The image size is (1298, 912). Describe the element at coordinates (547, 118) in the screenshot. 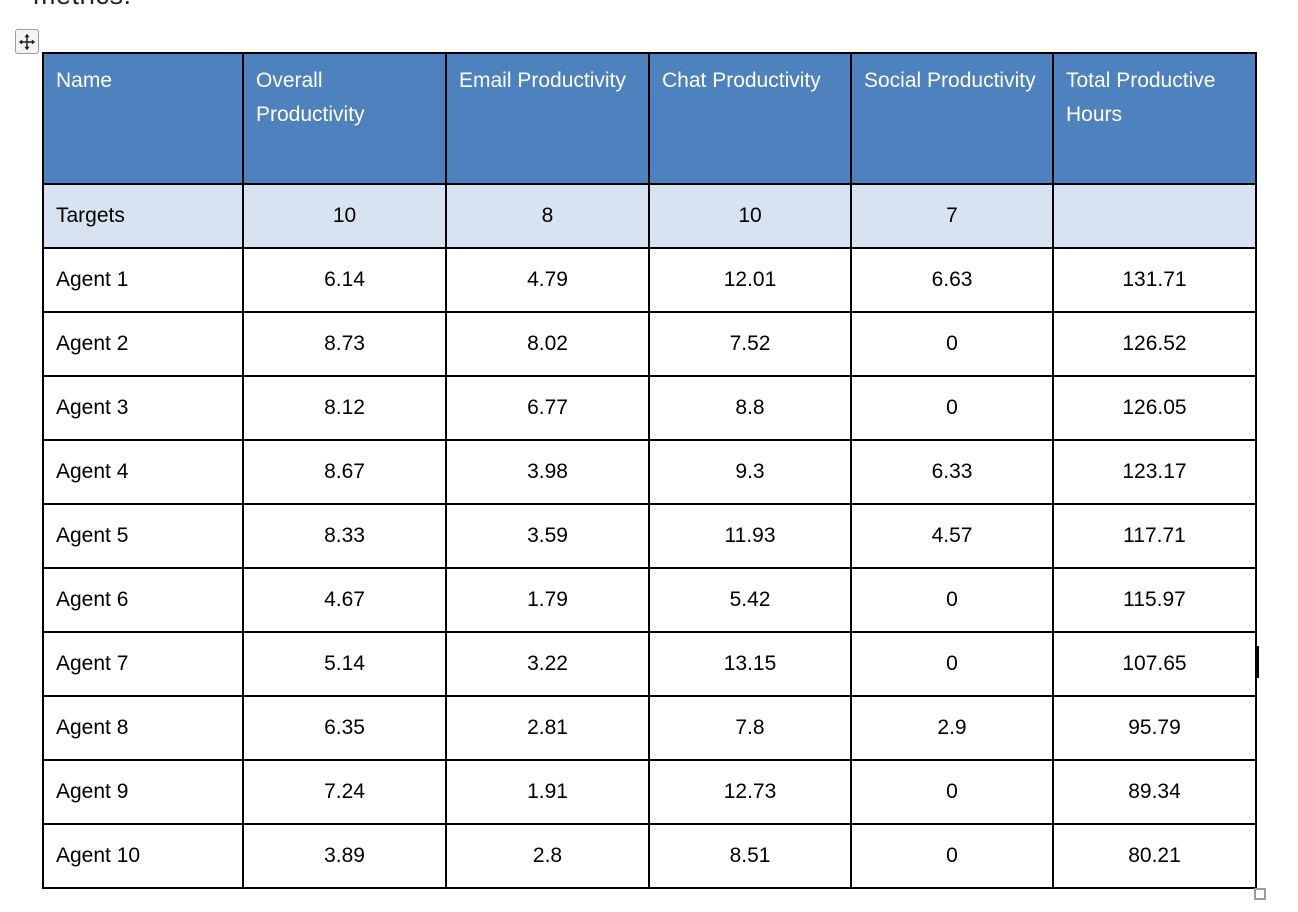

I see `column-header-email-productivity: Email Productivity` at that location.